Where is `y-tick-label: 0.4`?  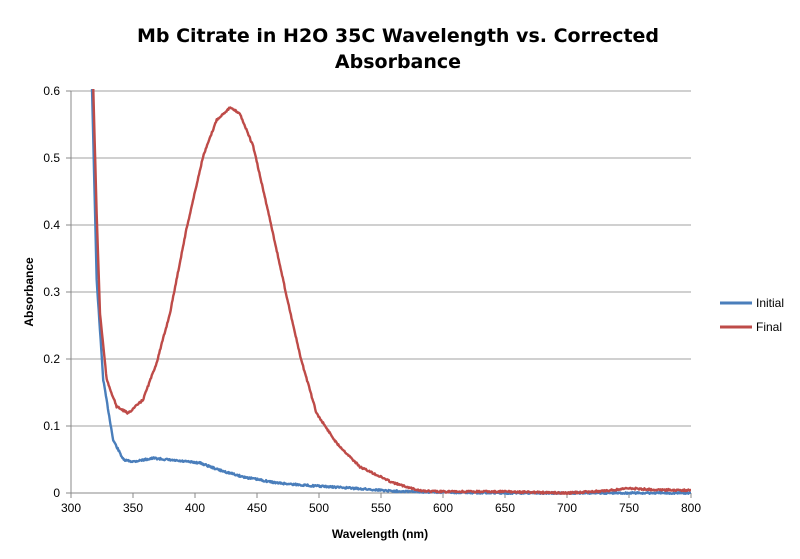 y-tick-label: 0.4 is located at coordinates (51, 225).